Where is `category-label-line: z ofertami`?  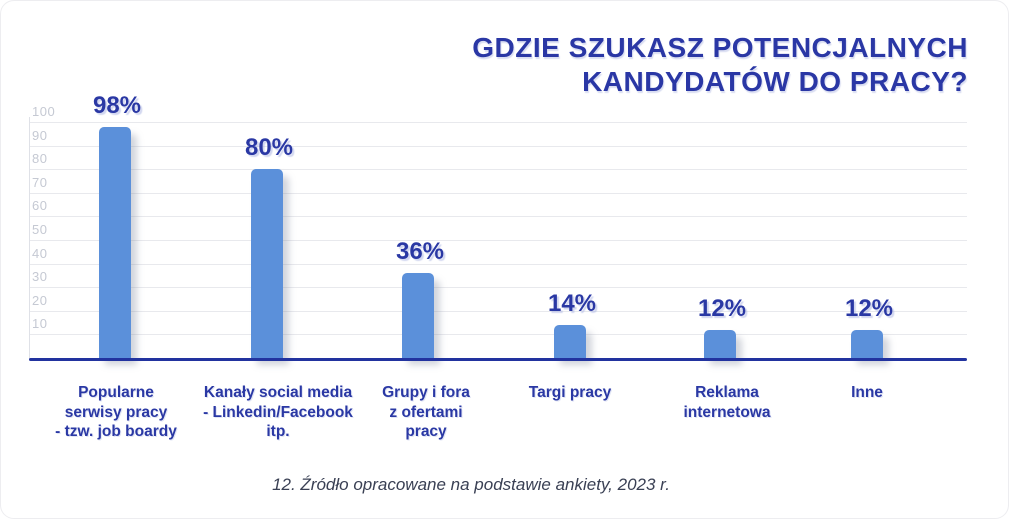 category-label-line: z ofertami is located at coordinates (426, 412).